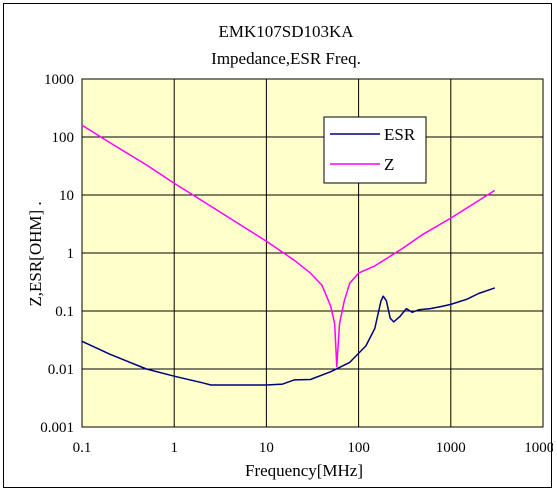  What do you see at coordinates (286, 58) in the screenshot?
I see `chart-subtitle: Impedance,ESR Freq.` at bounding box center [286, 58].